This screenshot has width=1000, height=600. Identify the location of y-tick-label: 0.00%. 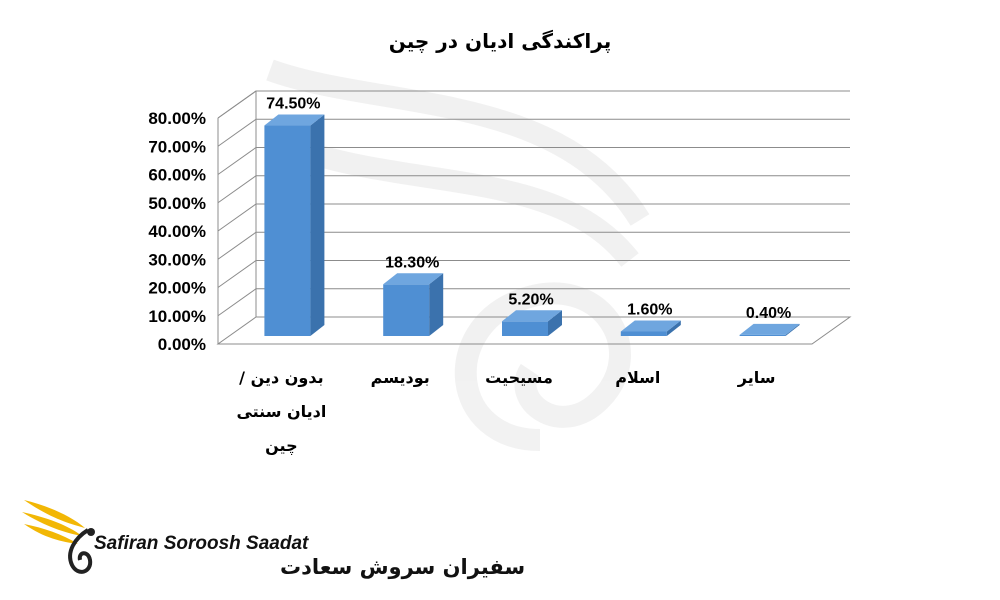
(182, 344).